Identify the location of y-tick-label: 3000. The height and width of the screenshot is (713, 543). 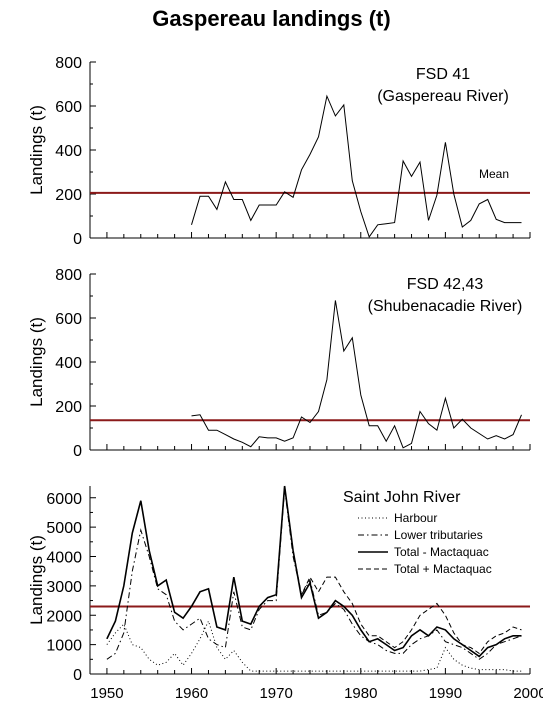
(64, 587).